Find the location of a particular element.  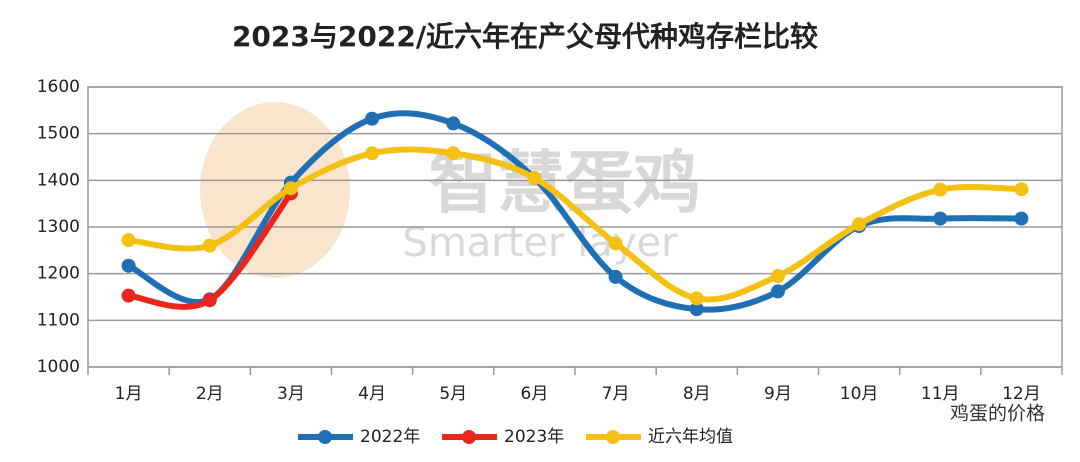

x-tick-label: 9月 is located at coordinates (778, 394).